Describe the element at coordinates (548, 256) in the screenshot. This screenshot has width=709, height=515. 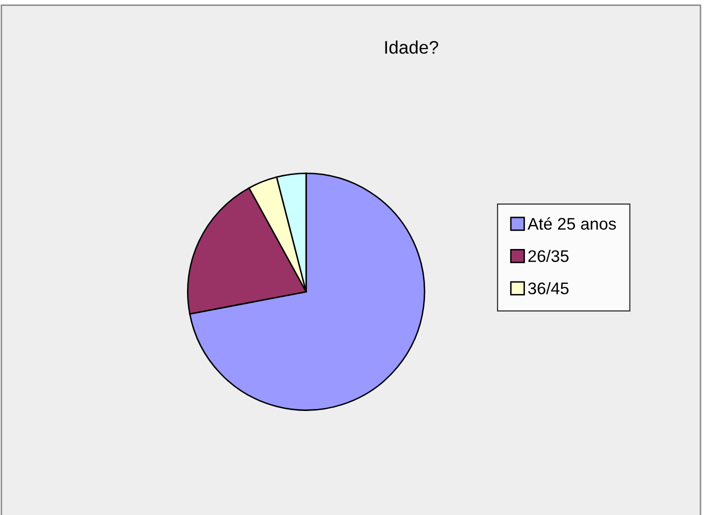
I see `legend-label: 26/35` at that location.